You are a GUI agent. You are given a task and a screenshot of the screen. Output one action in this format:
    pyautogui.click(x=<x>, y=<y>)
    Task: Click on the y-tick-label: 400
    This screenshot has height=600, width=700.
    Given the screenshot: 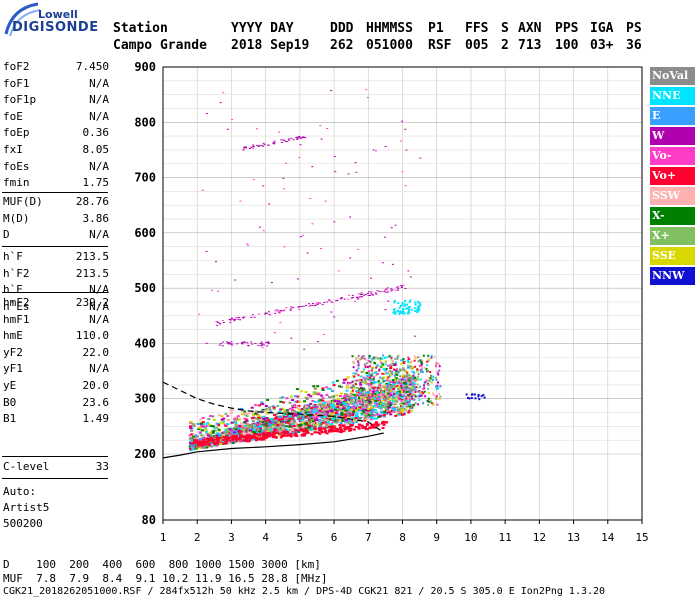 What is the action you would take?
    pyautogui.click(x=145, y=343)
    